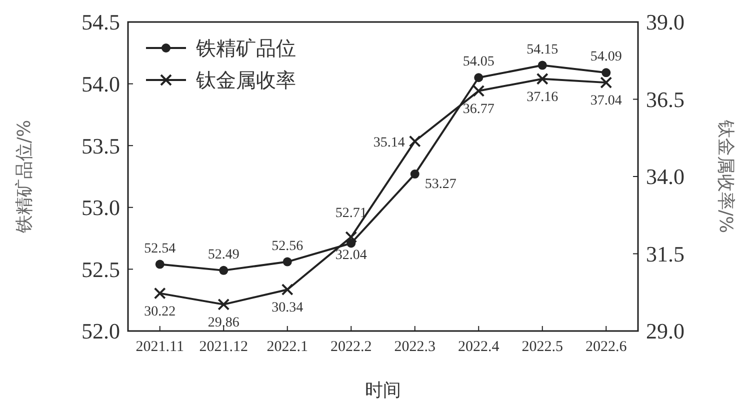 The width and height of the screenshot is (754, 400). I want to click on data-label: 52.56, so click(288, 246).